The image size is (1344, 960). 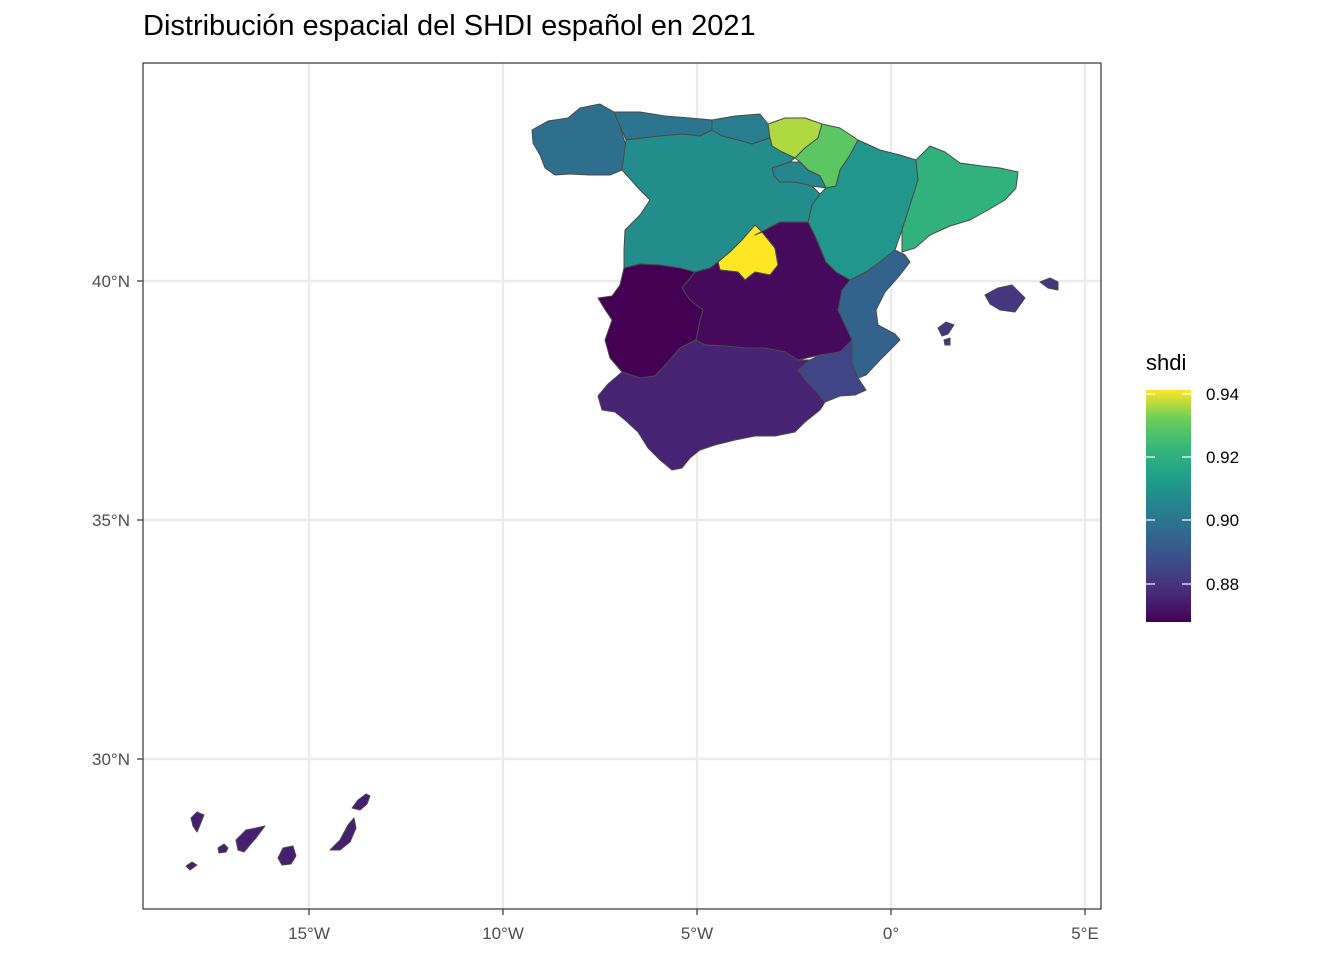 What do you see at coordinates (111, 520) in the screenshot?
I see `ytick-label-35n: 35°N` at bounding box center [111, 520].